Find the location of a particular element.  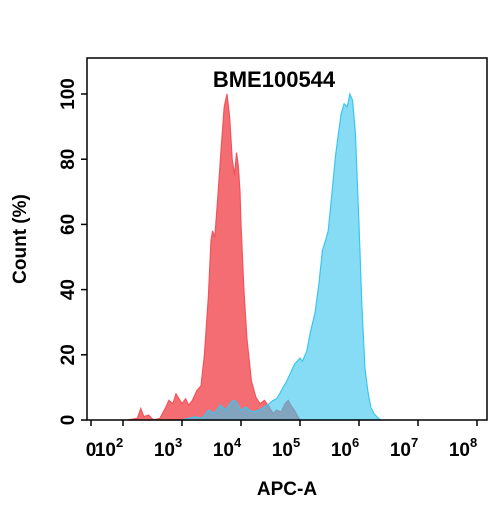

x-axis-label: APC-A is located at coordinates (287, 489).